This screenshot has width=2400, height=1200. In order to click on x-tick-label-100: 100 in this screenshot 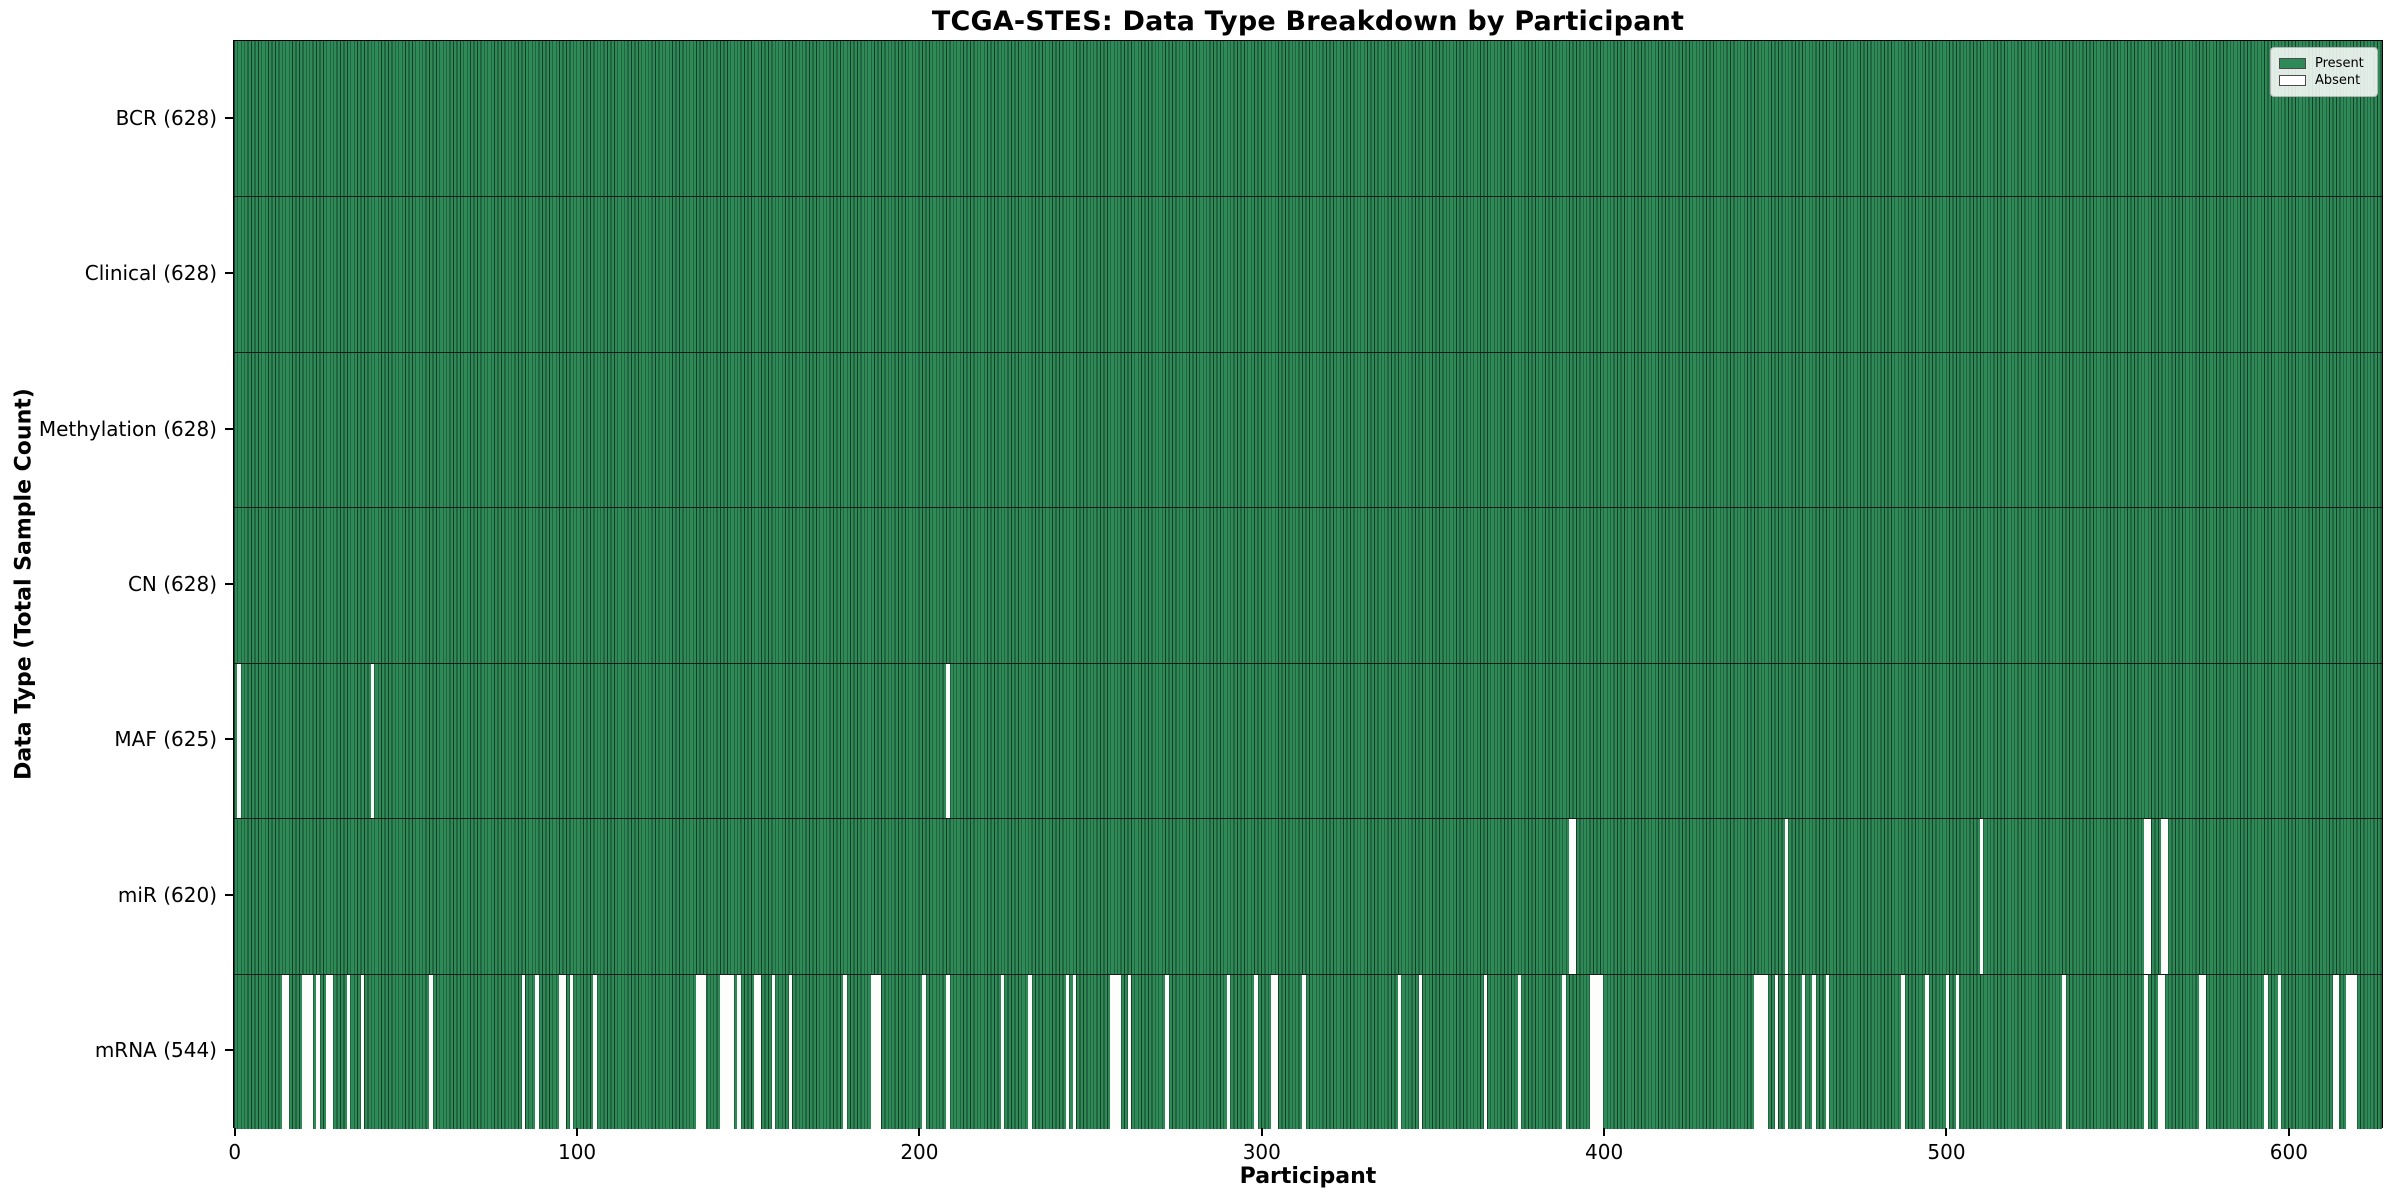, I will do `click(577, 1152)`.